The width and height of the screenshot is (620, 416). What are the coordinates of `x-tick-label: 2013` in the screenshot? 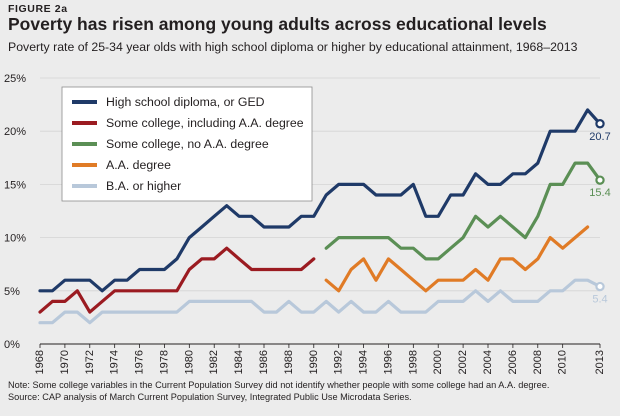 It's located at (600, 362).